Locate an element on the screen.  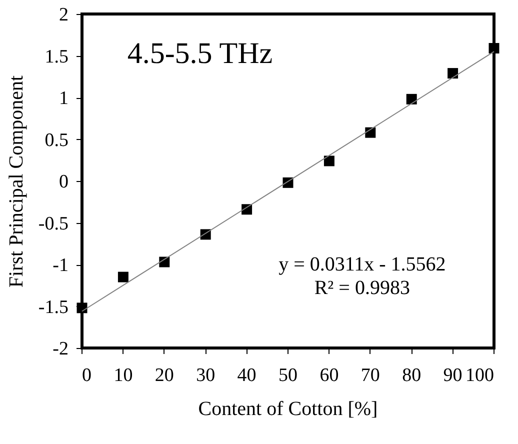
annotation: 4.5-5.5 THz is located at coordinates (200, 53).